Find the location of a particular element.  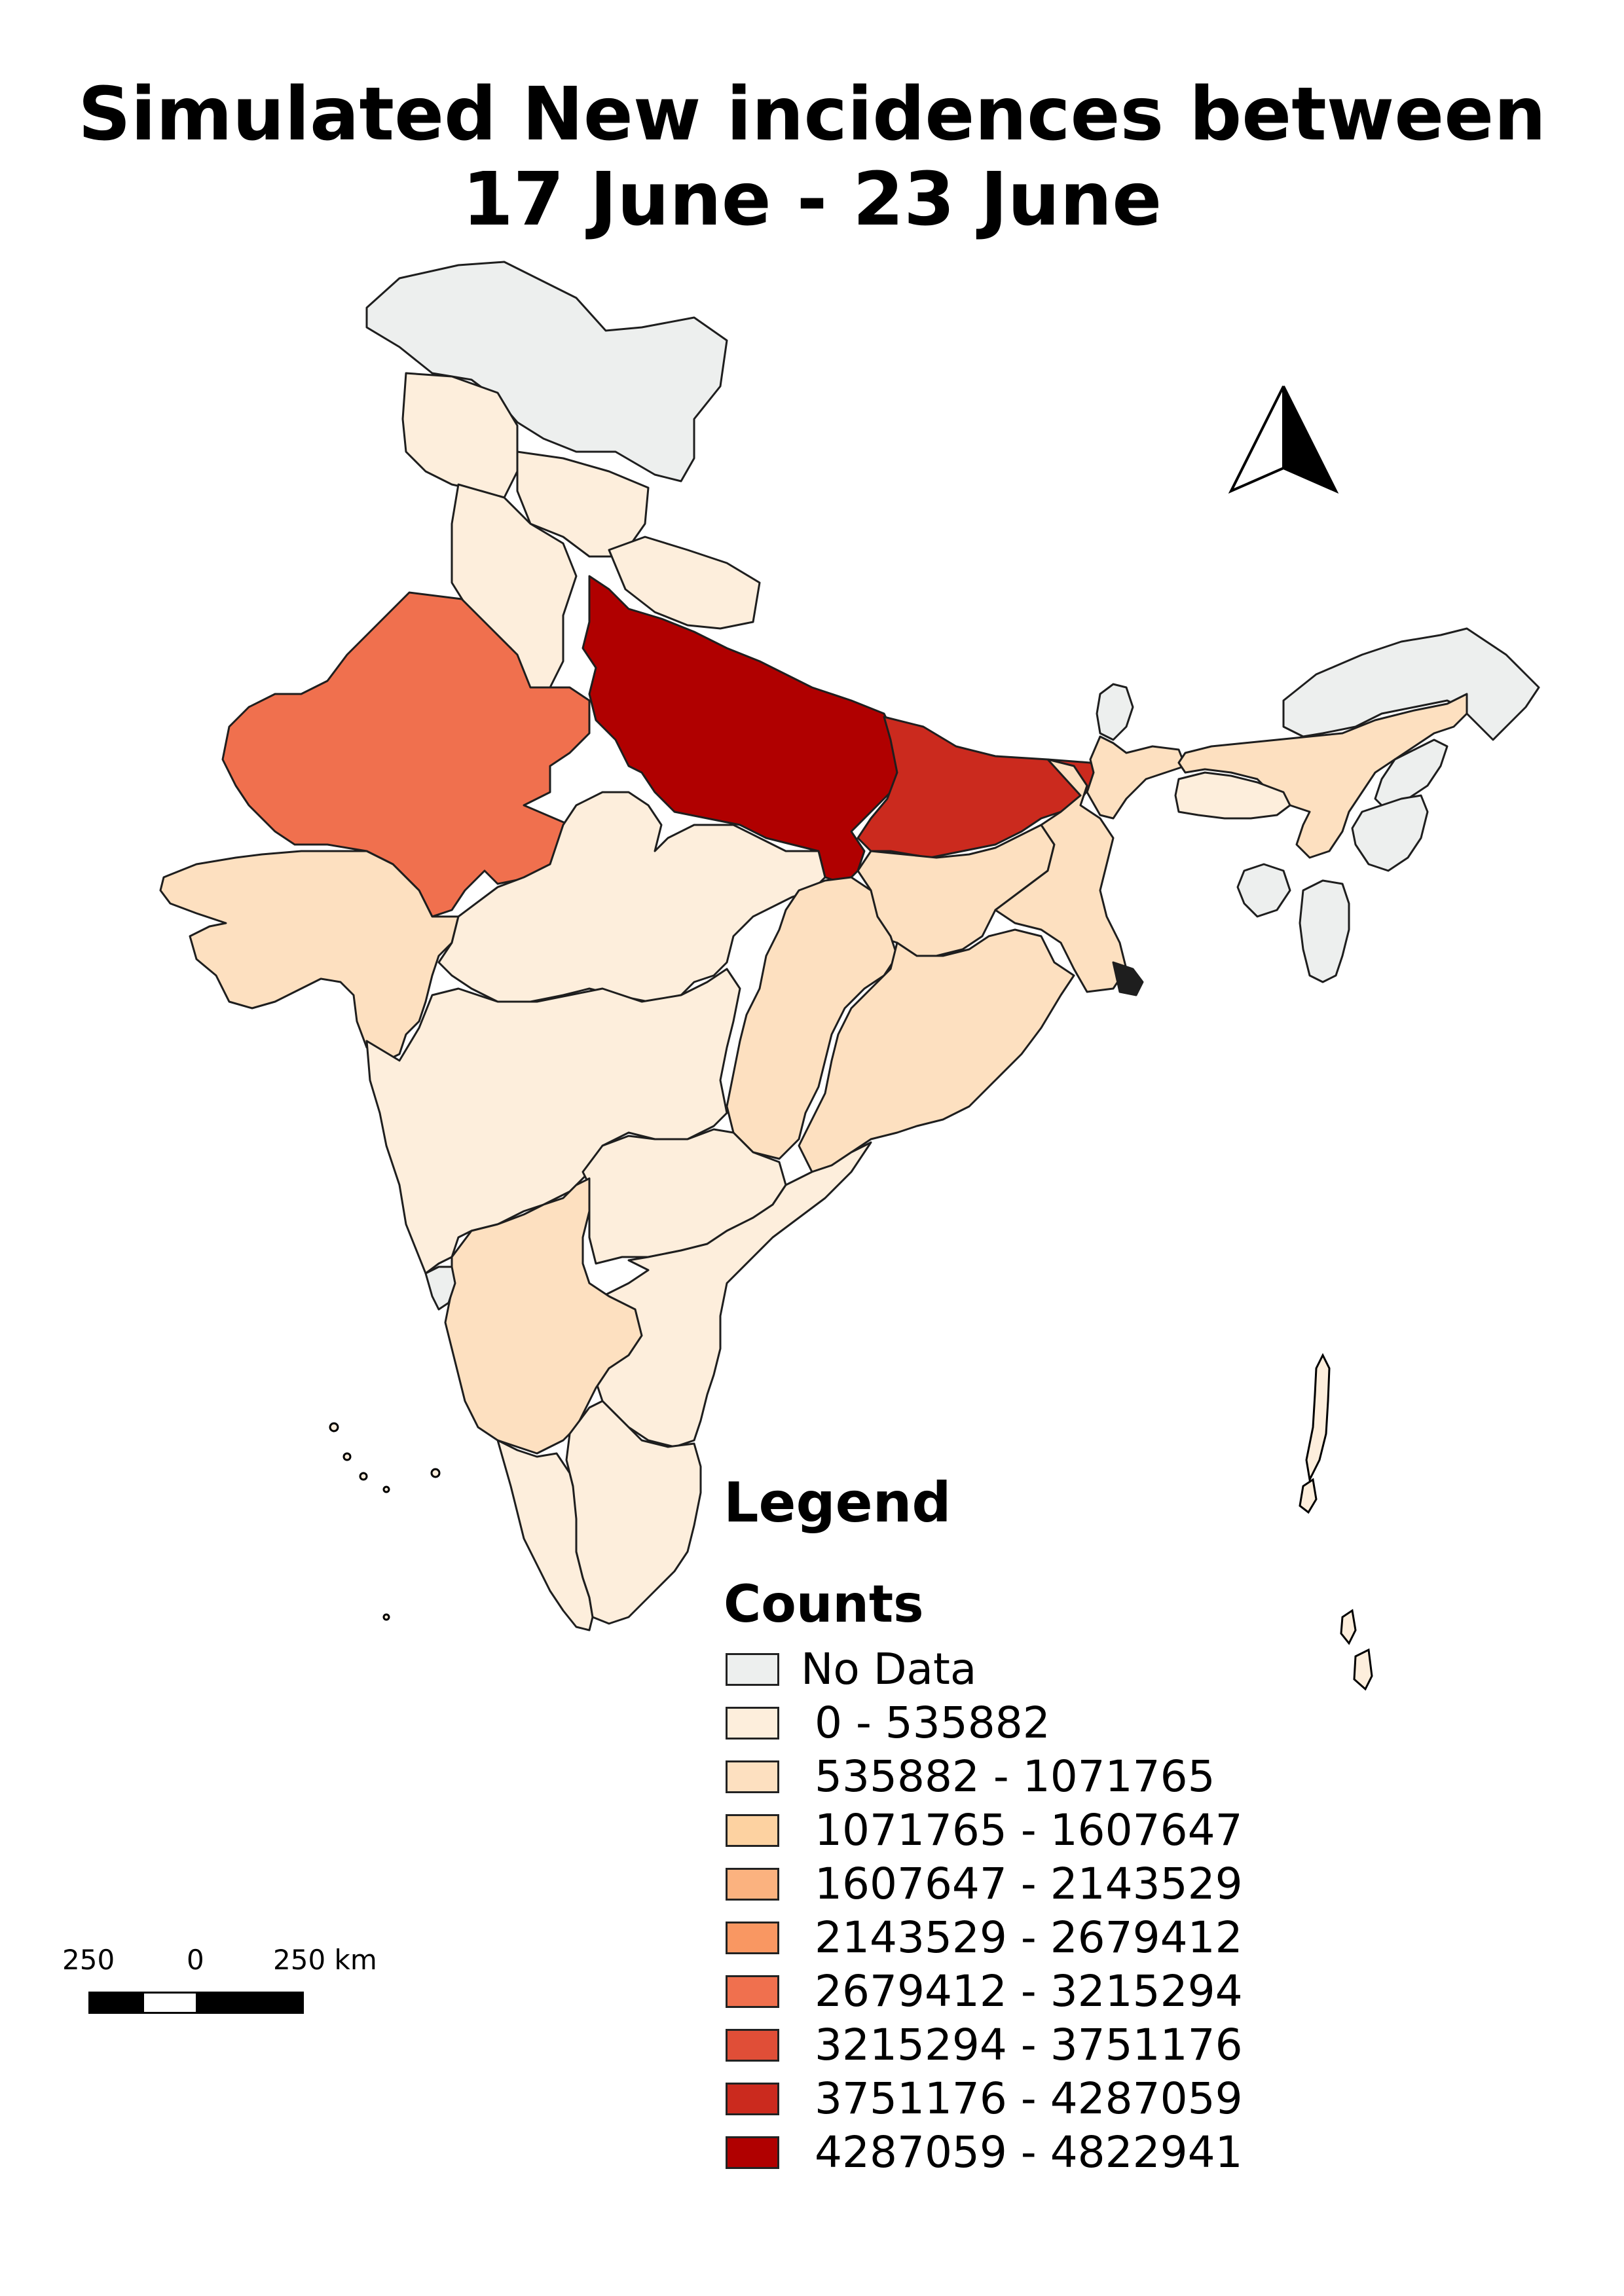

title-line-1: Simulated New incidences between is located at coordinates (812, 114).